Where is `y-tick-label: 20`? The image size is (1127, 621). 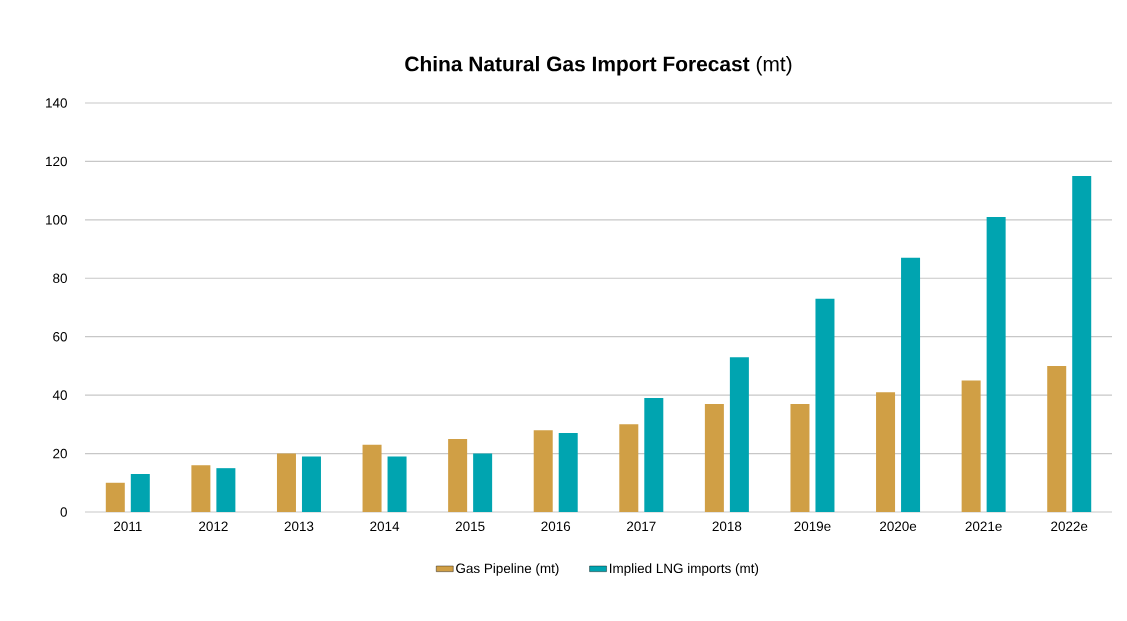 y-tick-label: 20 is located at coordinates (60, 453).